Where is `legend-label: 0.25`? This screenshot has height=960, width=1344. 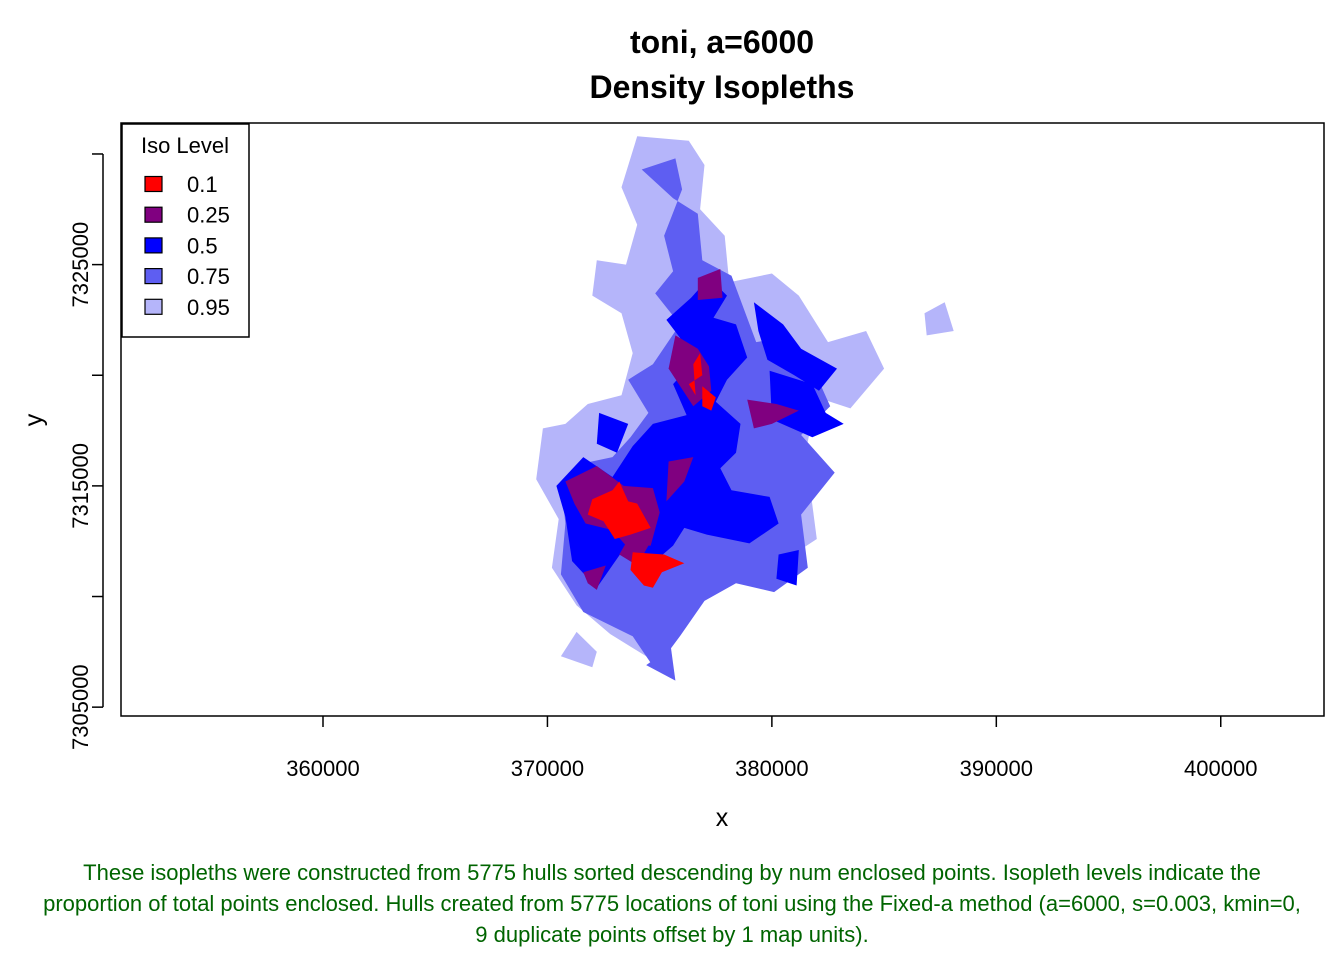
legend-label: 0.25 is located at coordinates (208, 215).